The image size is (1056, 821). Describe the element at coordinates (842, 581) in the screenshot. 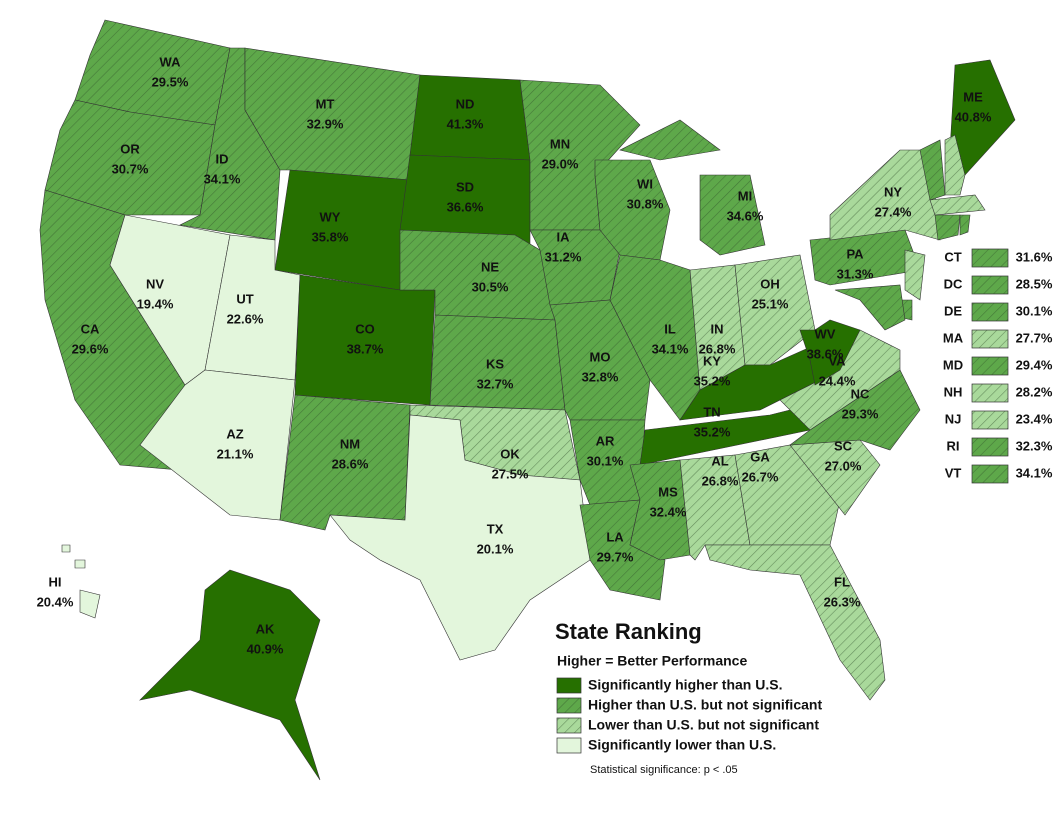

I see `state-abbr: FL` at that location.